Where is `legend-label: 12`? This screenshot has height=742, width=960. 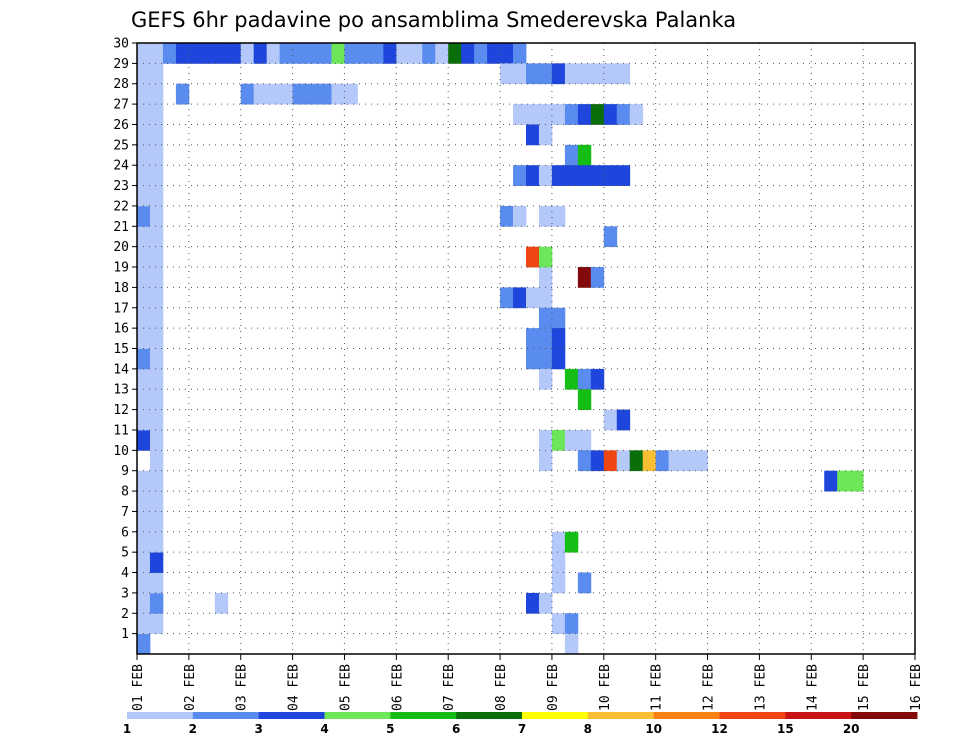 legend-label: 12 is located at coordinates (719, 729).